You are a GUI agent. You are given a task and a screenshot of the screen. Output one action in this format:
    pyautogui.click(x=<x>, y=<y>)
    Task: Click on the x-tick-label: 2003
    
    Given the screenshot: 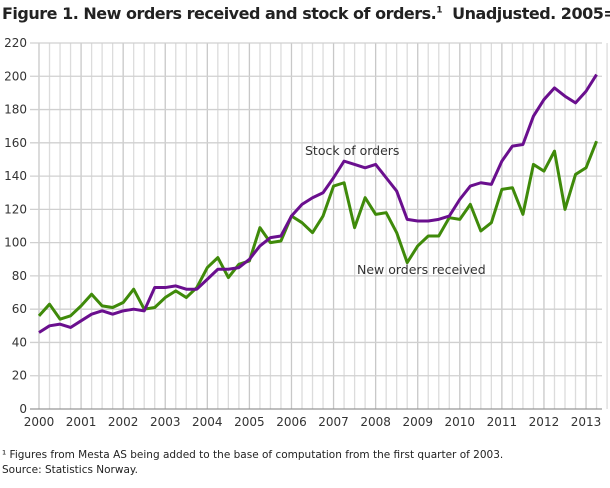 What is the action you would take?
    pyautogui.click(x=165, y=422)
    